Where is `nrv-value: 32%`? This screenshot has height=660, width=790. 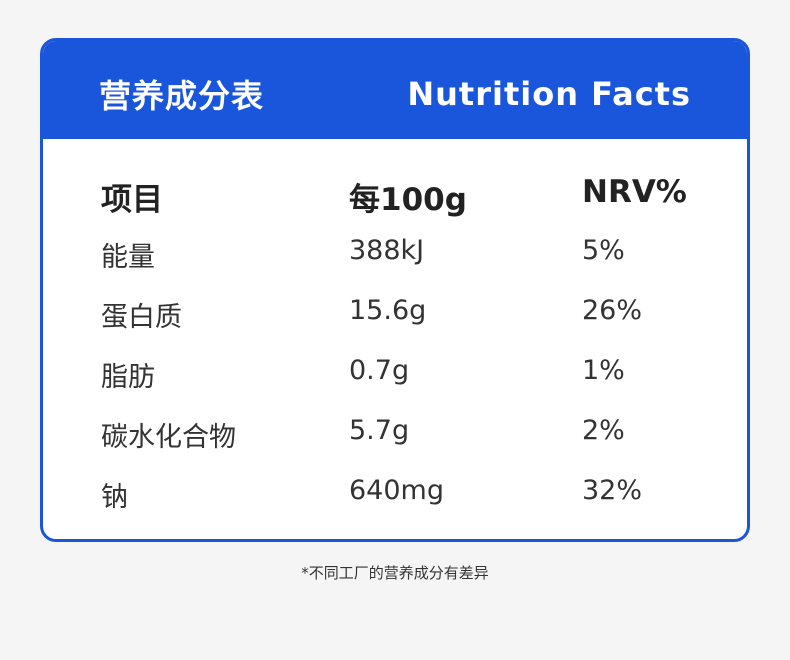 nrv-value: 32% is located at coordinates (612, 490).